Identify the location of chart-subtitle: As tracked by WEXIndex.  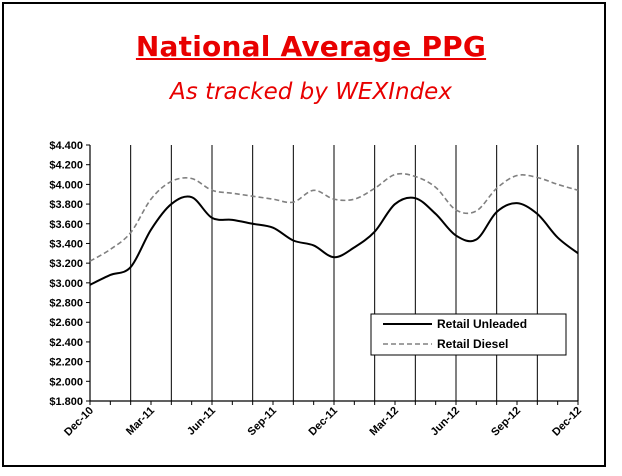
(311, 92).